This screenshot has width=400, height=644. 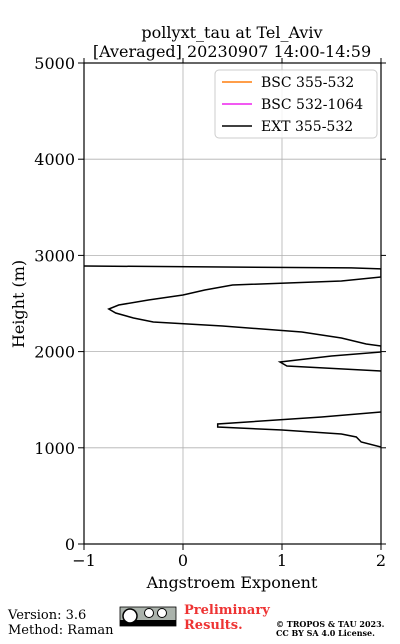 I want to click on legend-box, so click(x=296, y=104).